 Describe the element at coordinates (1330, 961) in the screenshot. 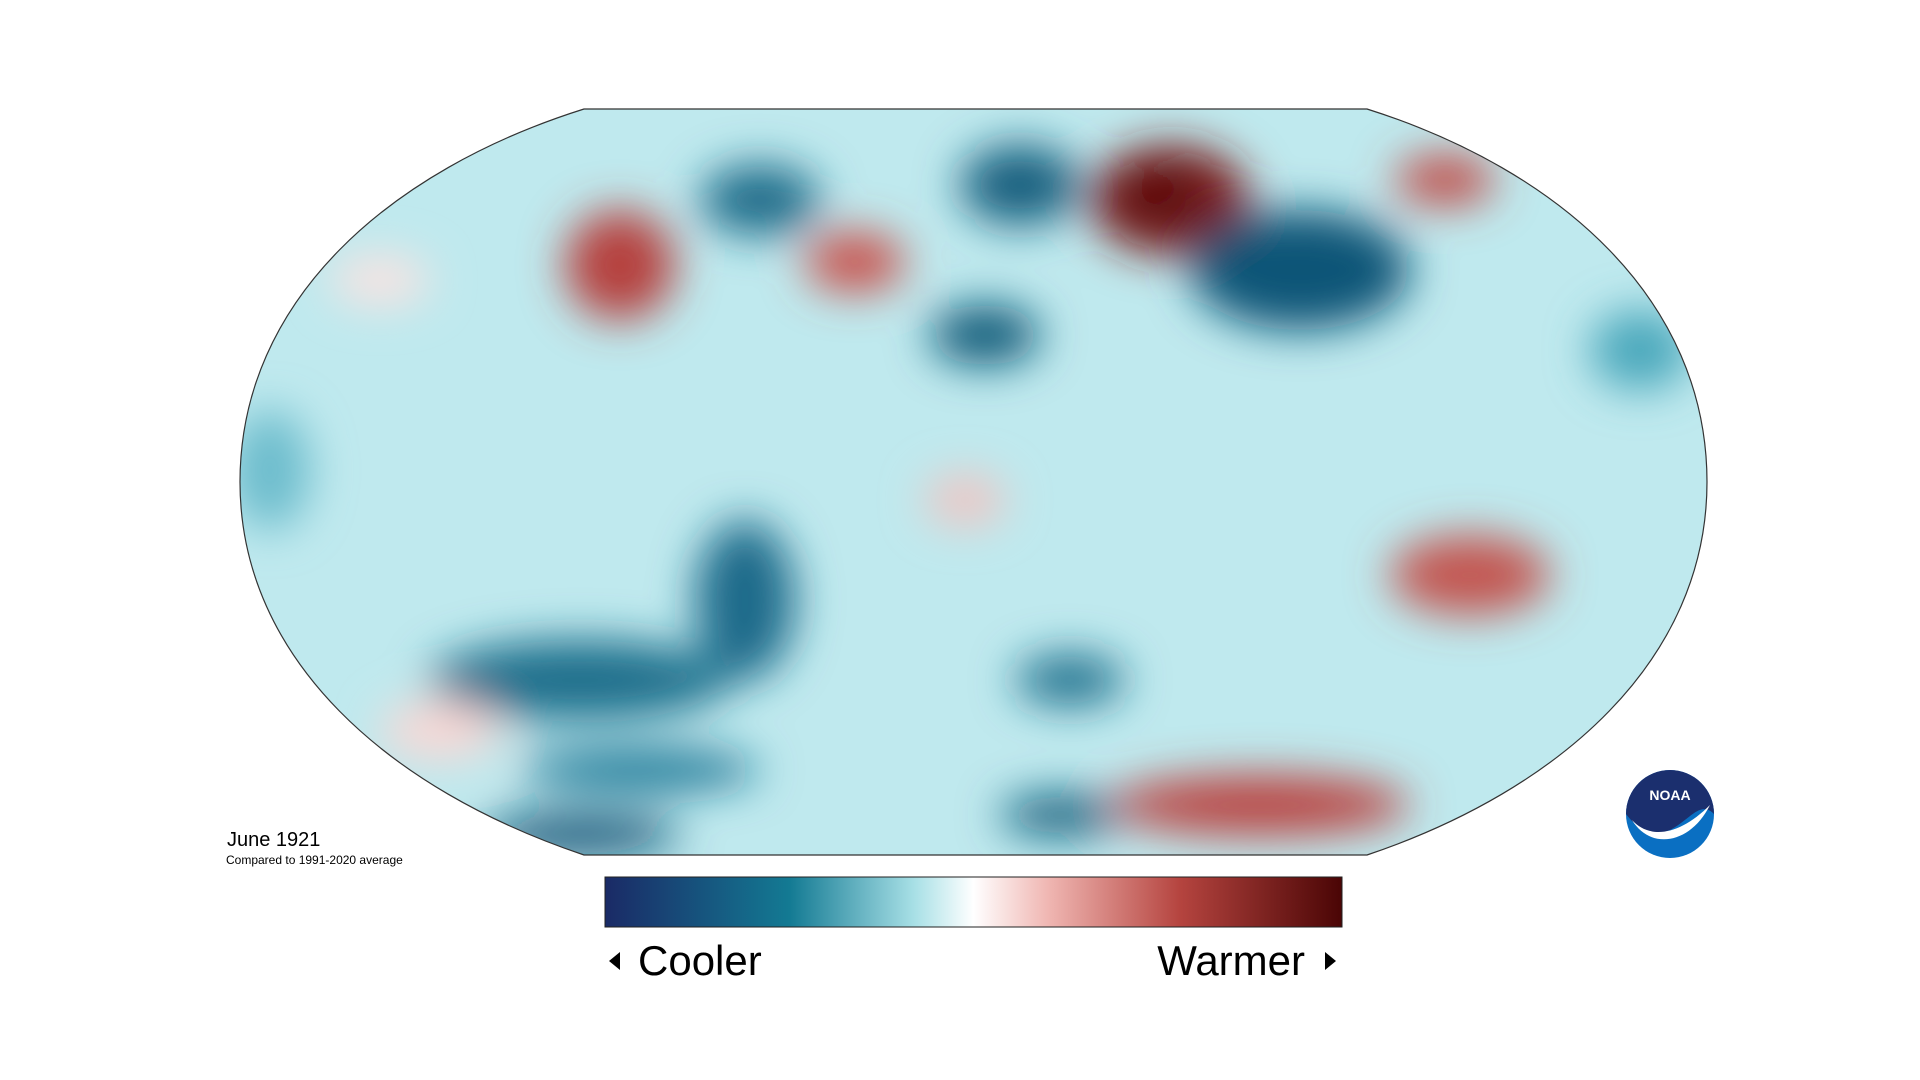

I see `warmer-arrow` at that location.